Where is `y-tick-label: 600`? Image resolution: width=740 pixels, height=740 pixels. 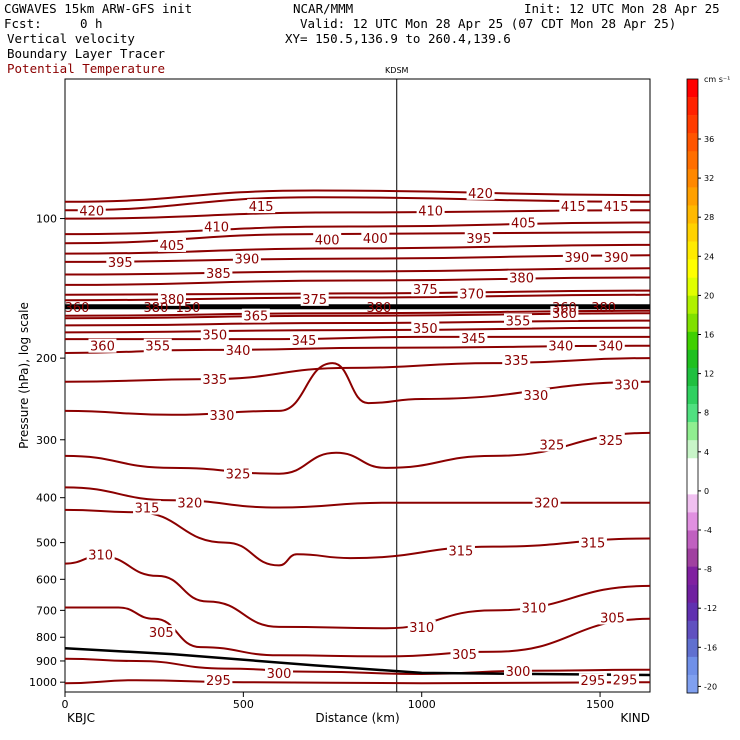 y-tick-label: 600 is located at coordinates (46, 579).